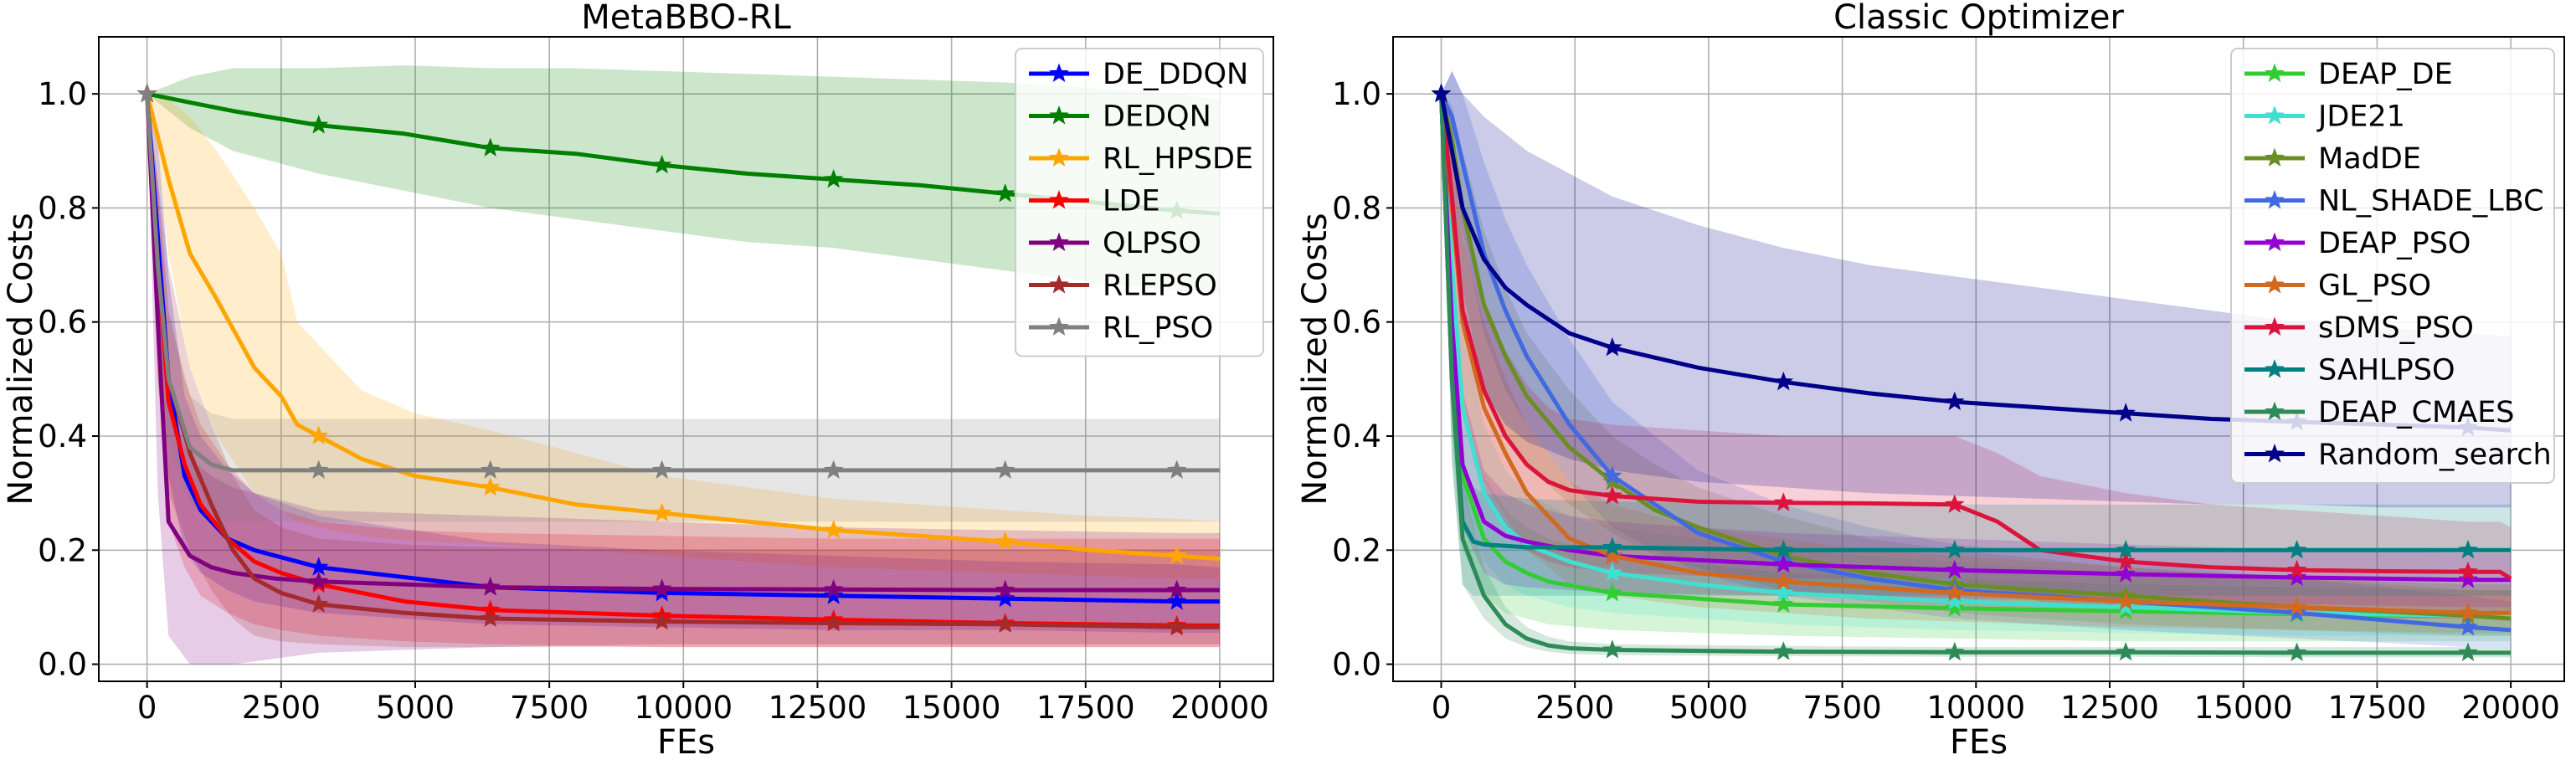 The image size is (2576, 760). I want to click on y-tick-label: 0.0, so click(1357, 665).